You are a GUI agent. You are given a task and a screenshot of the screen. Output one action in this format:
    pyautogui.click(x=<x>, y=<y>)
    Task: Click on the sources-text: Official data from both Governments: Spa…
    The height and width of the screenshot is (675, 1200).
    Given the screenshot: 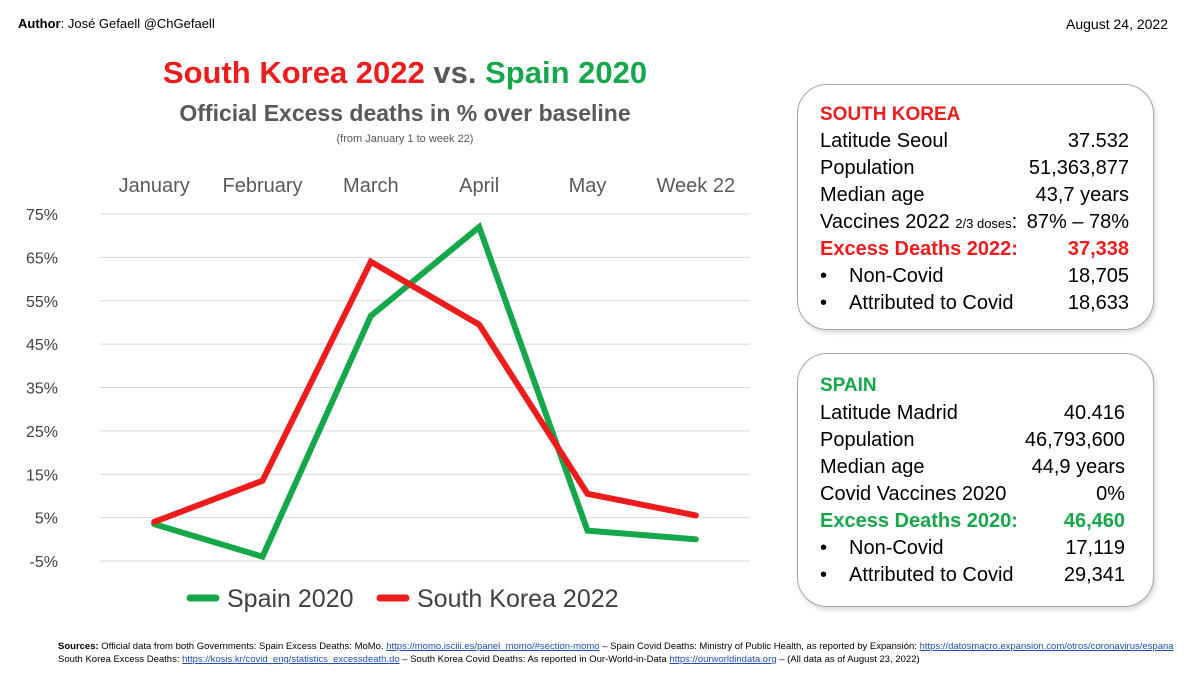 What is the action you would take?
    pyautogui.click(x=242, y=646)
    